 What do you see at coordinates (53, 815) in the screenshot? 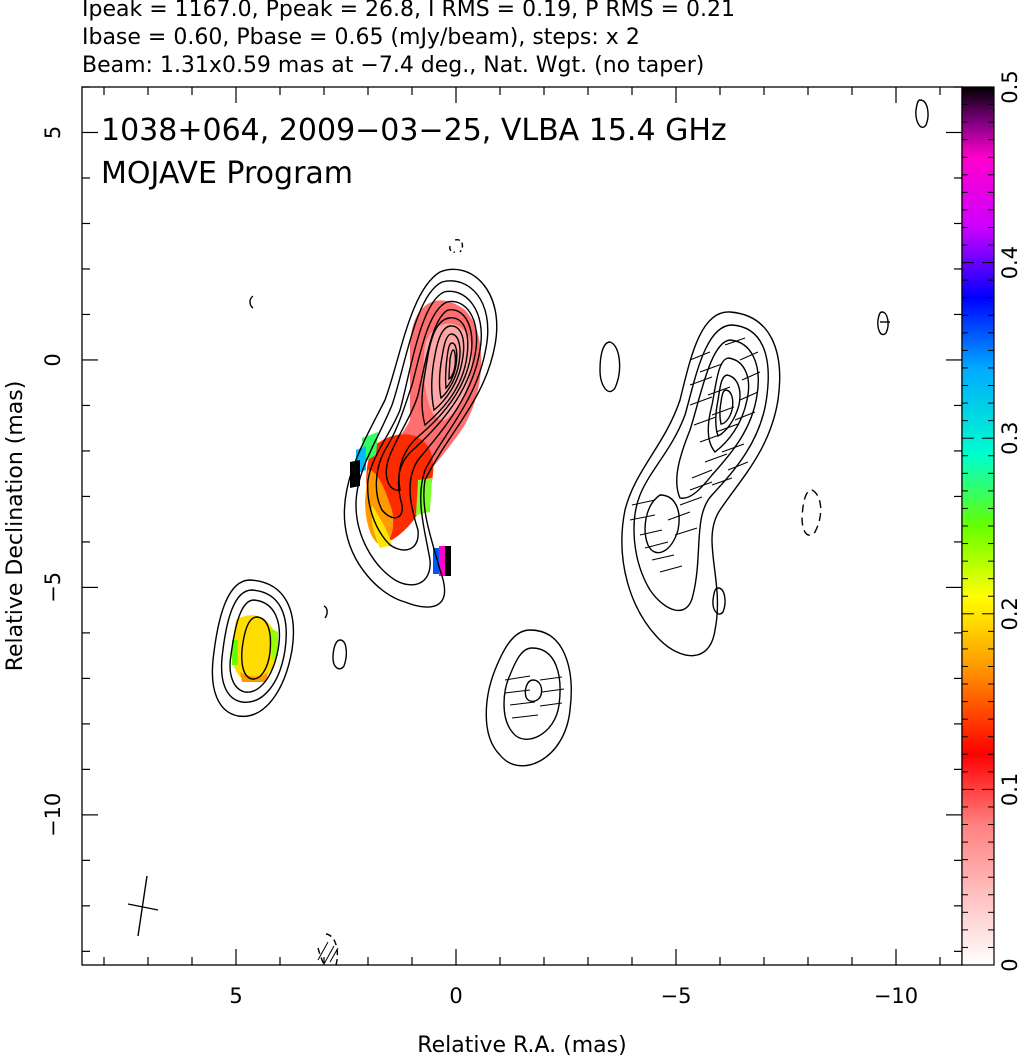
I see `y-tick-label: −10` at bounding box center [53, 815].